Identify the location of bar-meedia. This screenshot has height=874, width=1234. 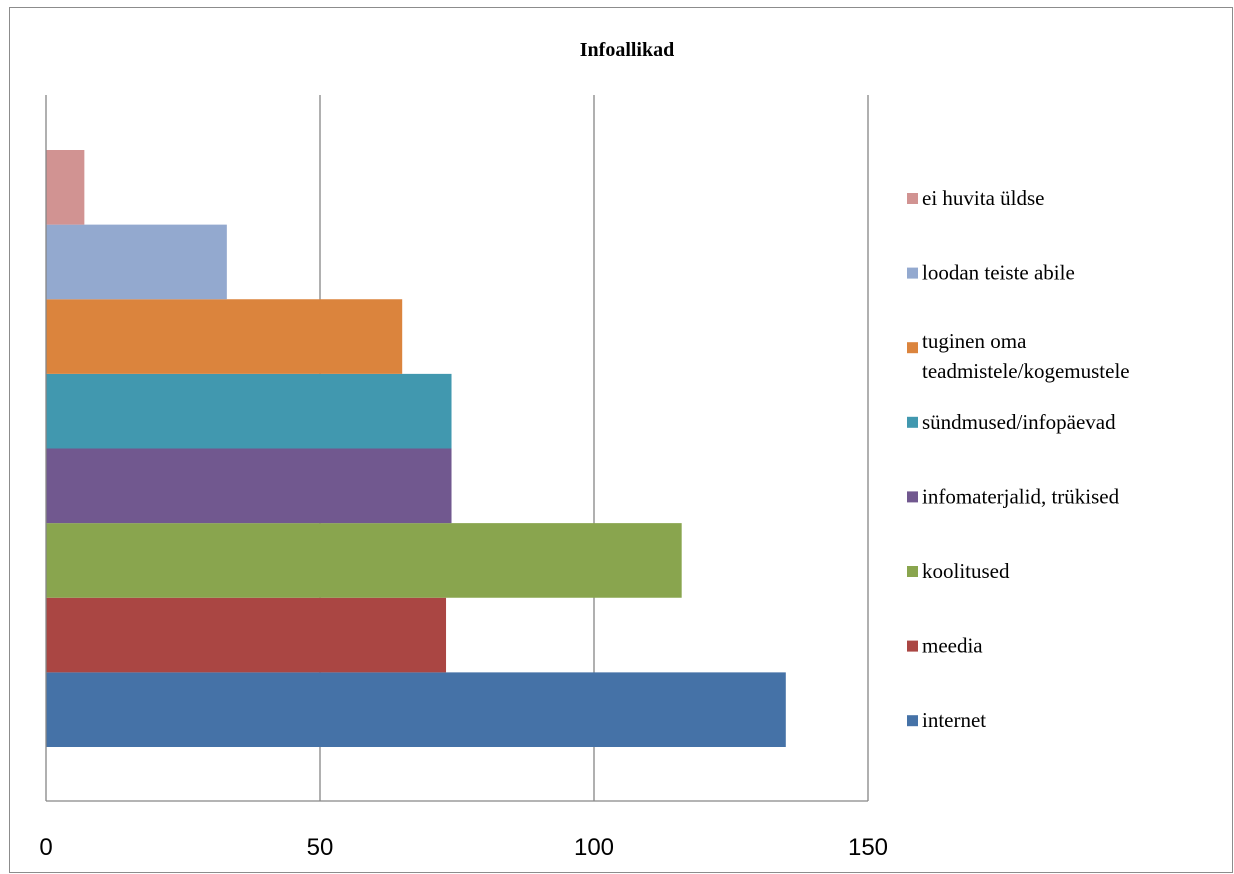
(246, 635).